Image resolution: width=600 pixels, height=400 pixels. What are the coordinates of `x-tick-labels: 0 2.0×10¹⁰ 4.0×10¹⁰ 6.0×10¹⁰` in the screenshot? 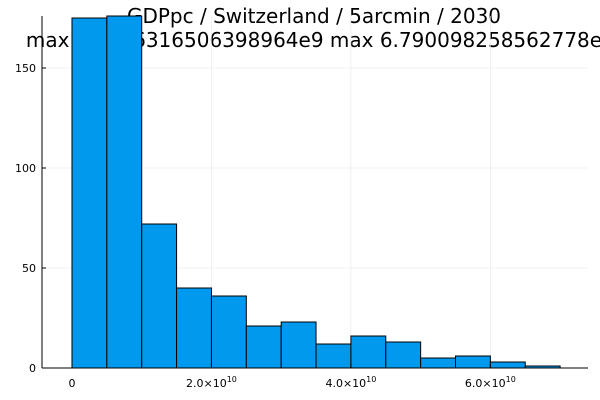 It's located at (292, 377).